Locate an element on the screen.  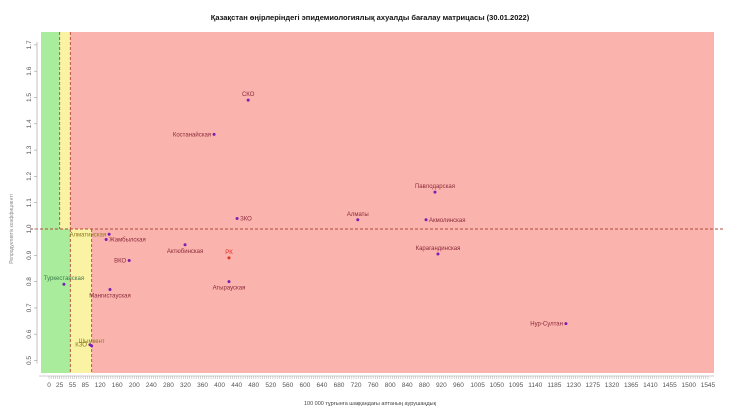
x-tick-label: 960 is located at coordinates (458, 385).